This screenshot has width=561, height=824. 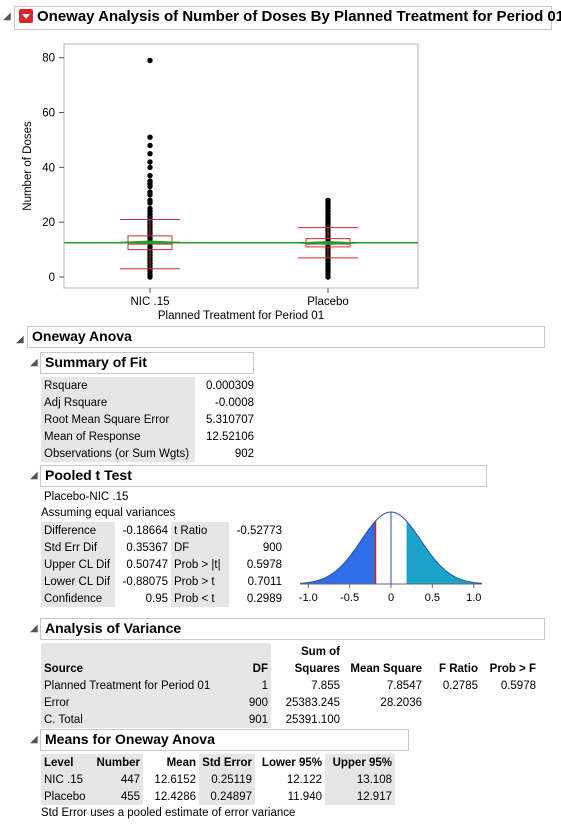 I want to click on col-header-sum-of: Sum of, so click(x=320, y=651).